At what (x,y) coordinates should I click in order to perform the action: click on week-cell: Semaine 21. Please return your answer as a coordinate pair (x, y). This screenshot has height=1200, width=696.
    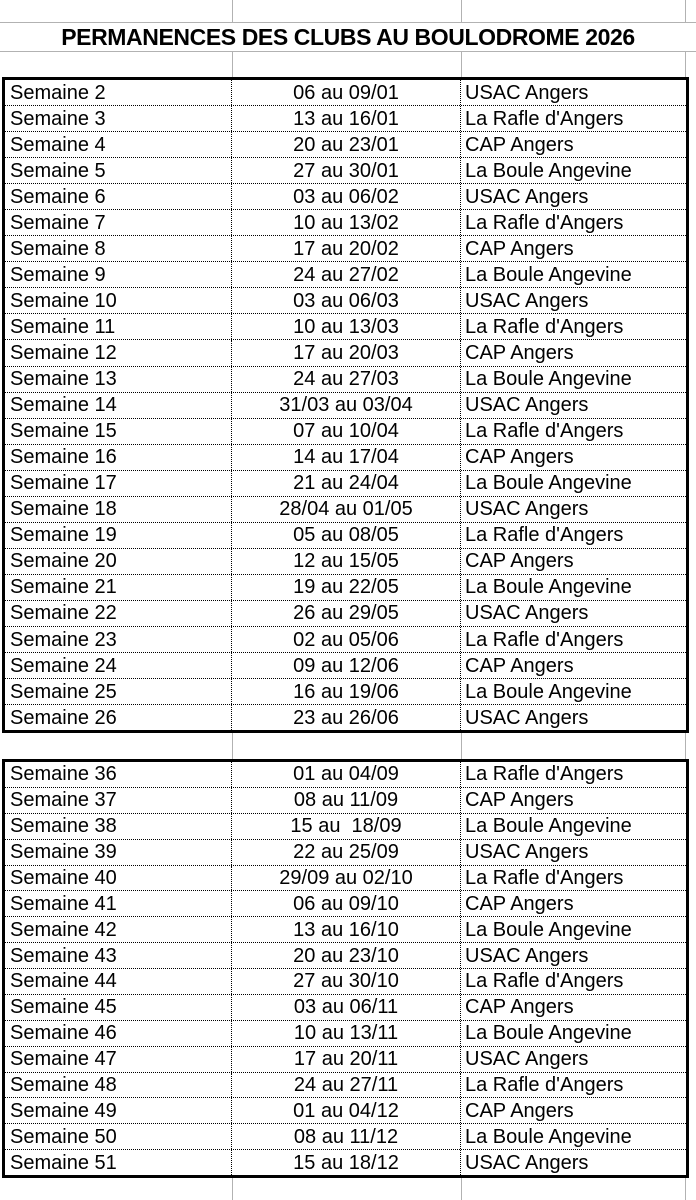
    Looking at the image, I should click on (118, 587).